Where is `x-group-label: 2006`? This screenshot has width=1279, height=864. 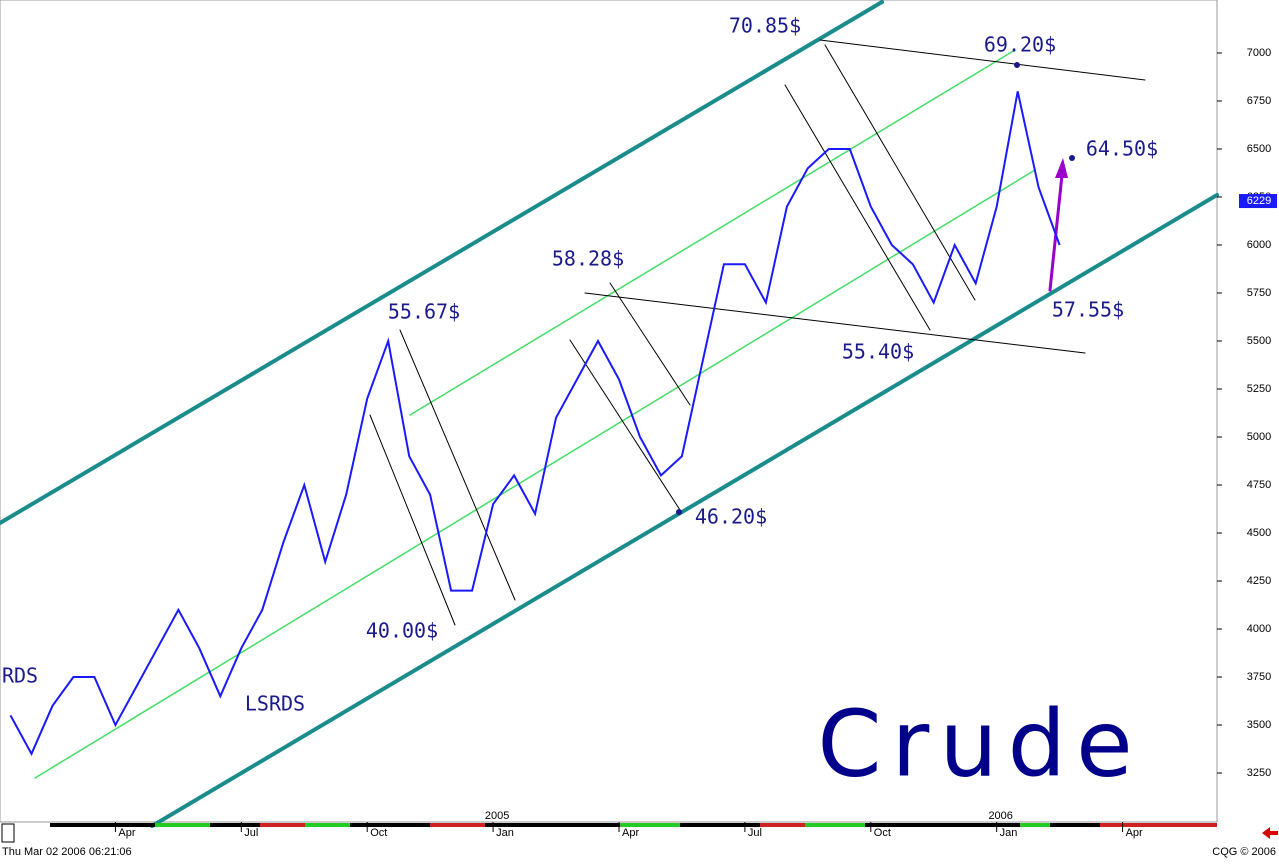 x-group-label: 2006 is located at coordinates (1000, 816).